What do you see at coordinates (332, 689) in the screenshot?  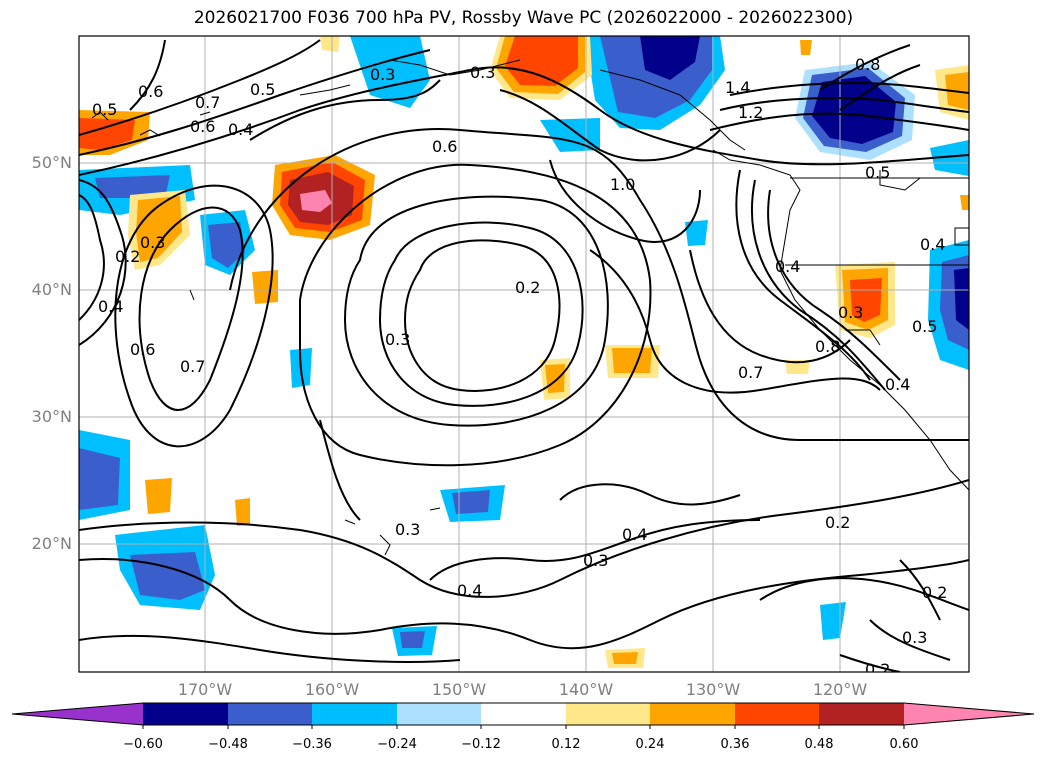 I see `lon-label: 160°W` at bounding box center [332, 689].